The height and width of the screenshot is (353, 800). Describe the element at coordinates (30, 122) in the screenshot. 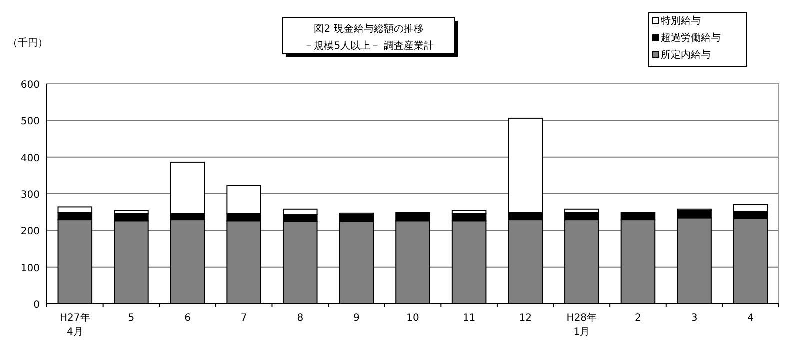

I see `y-tick-label: 500` at that location.